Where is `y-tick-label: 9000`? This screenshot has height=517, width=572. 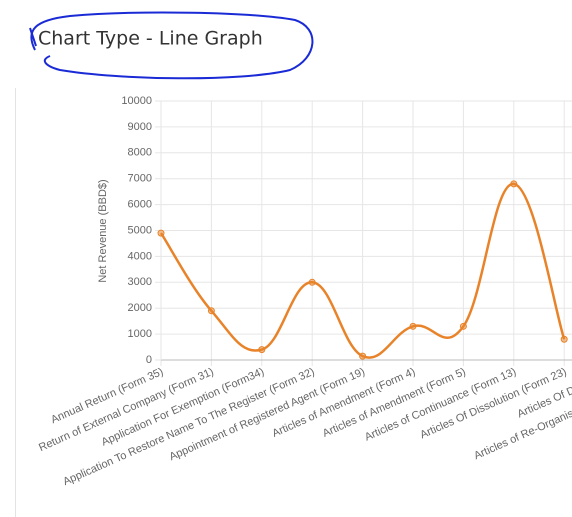 y-tick-label: 9000 is located at coordinates (140, 127).